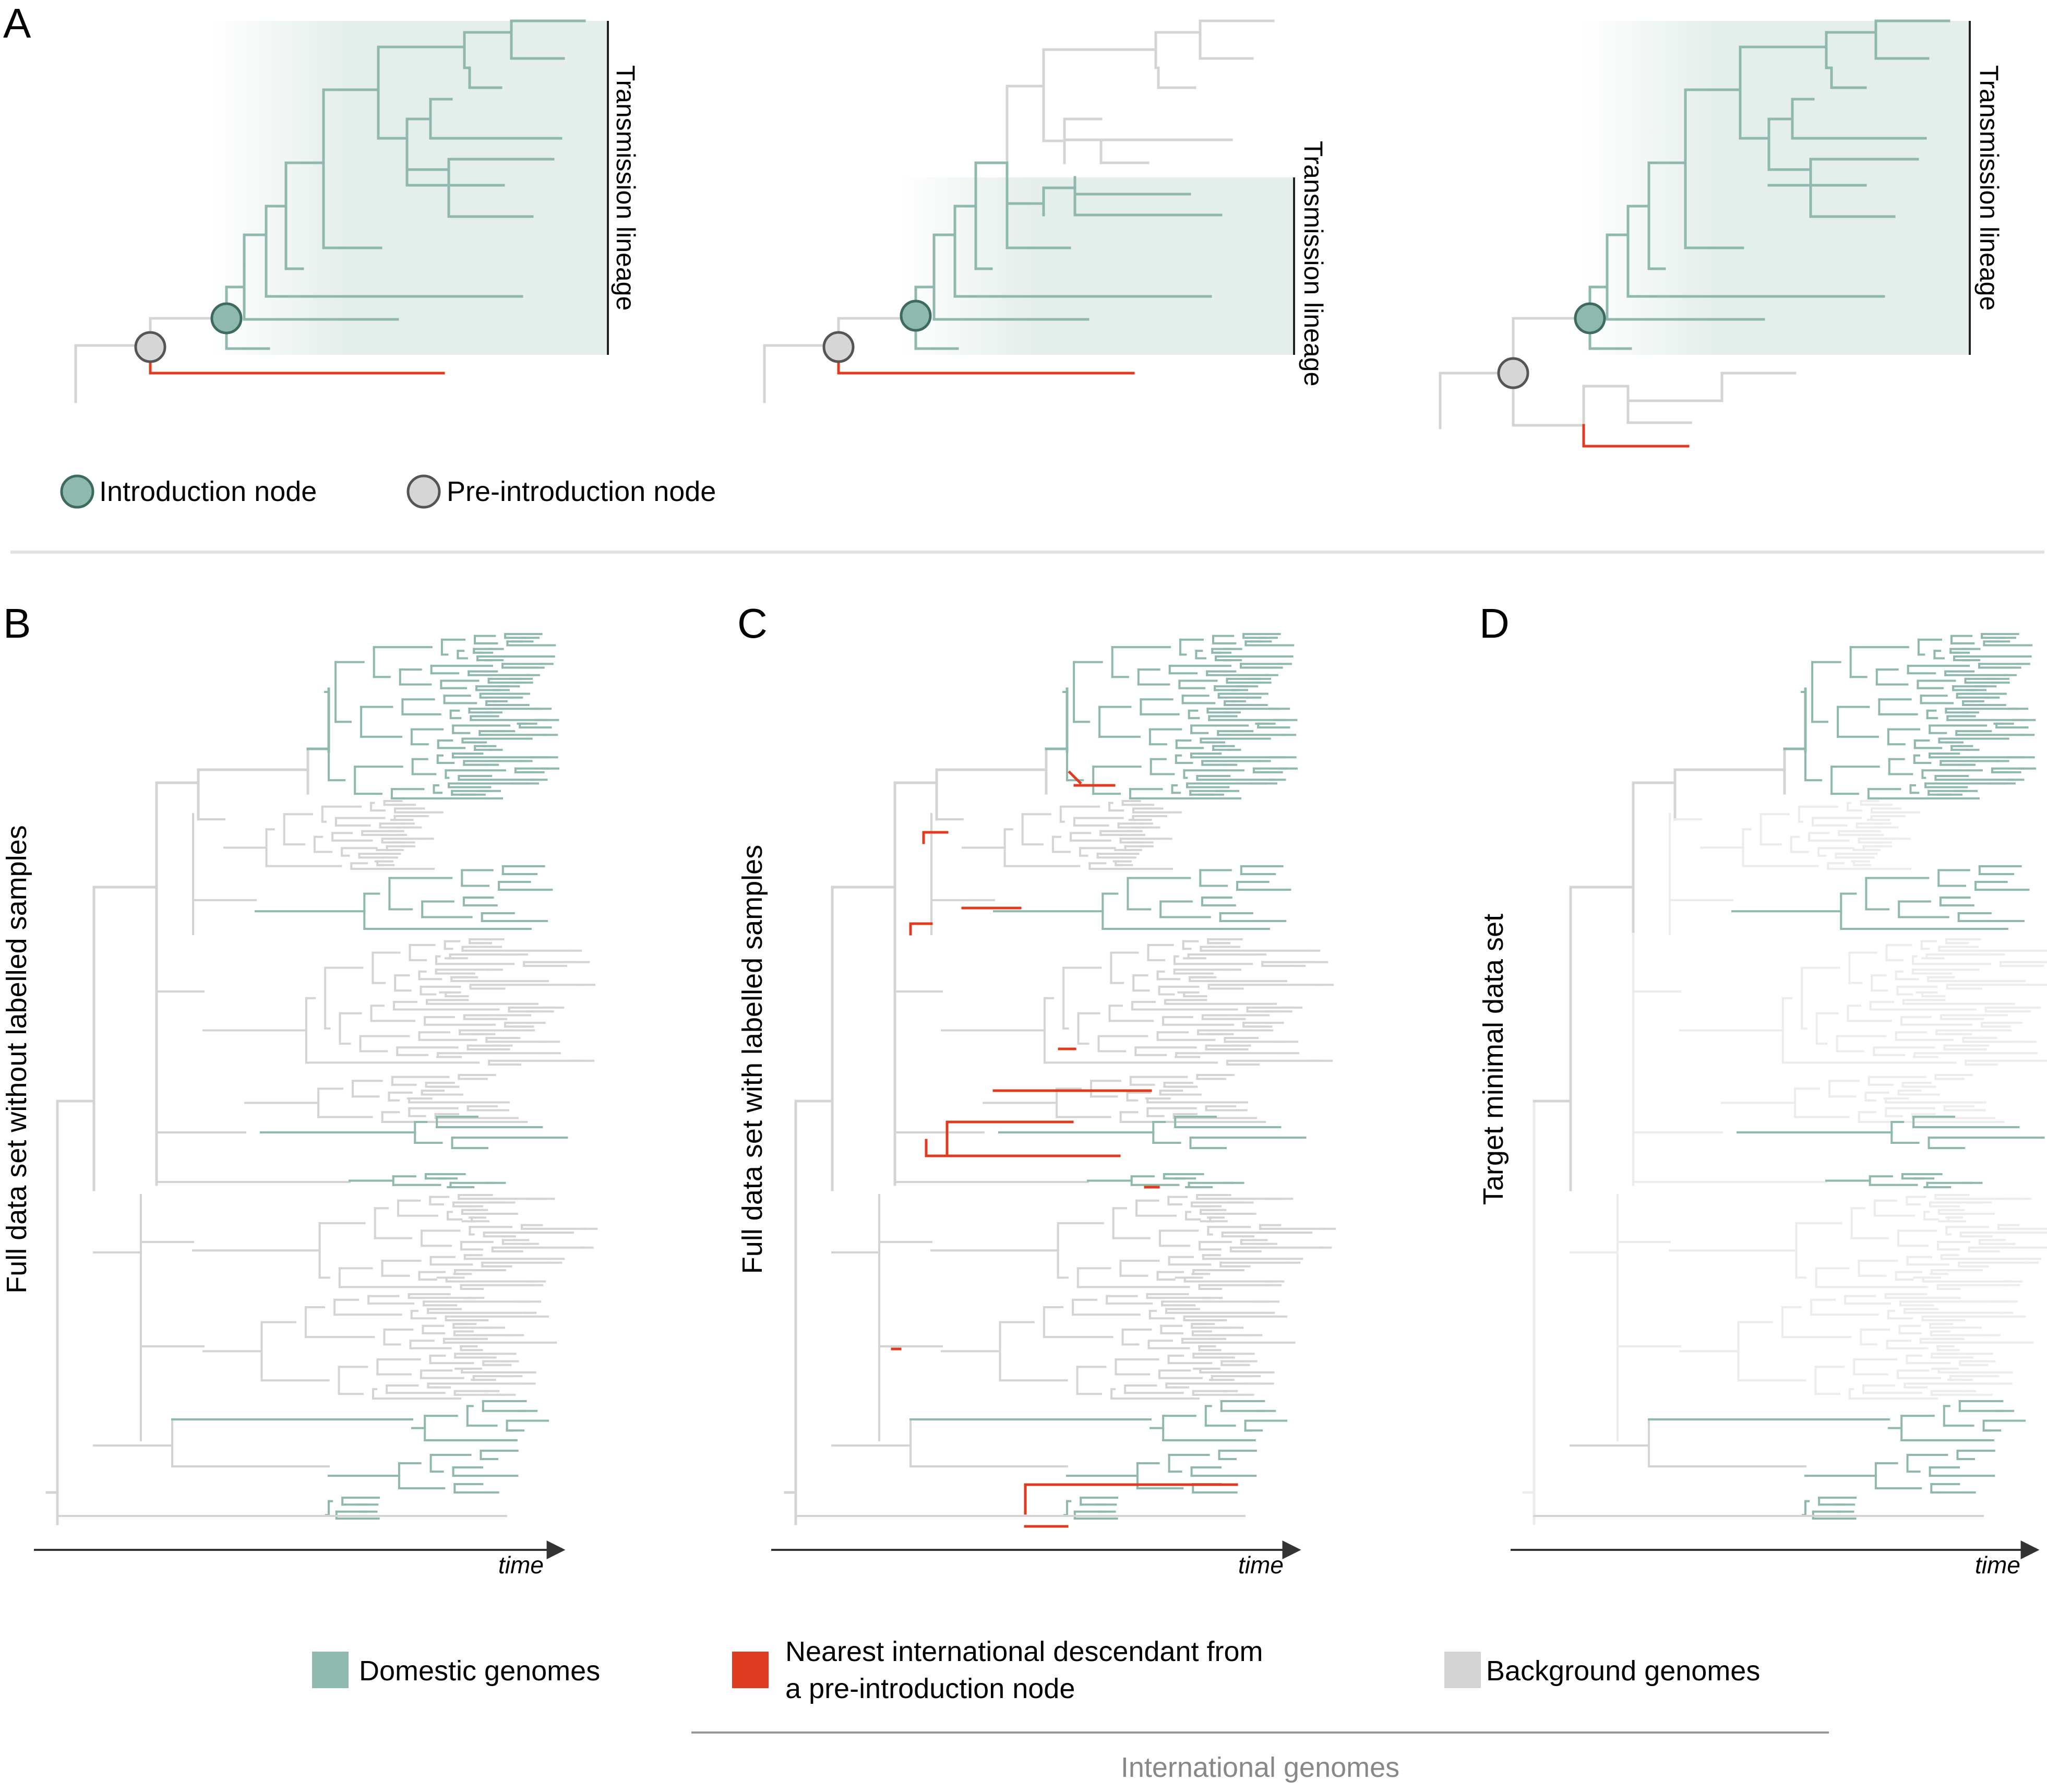  I want to click on pre-introduction-node-swatch, so click(423, 491).